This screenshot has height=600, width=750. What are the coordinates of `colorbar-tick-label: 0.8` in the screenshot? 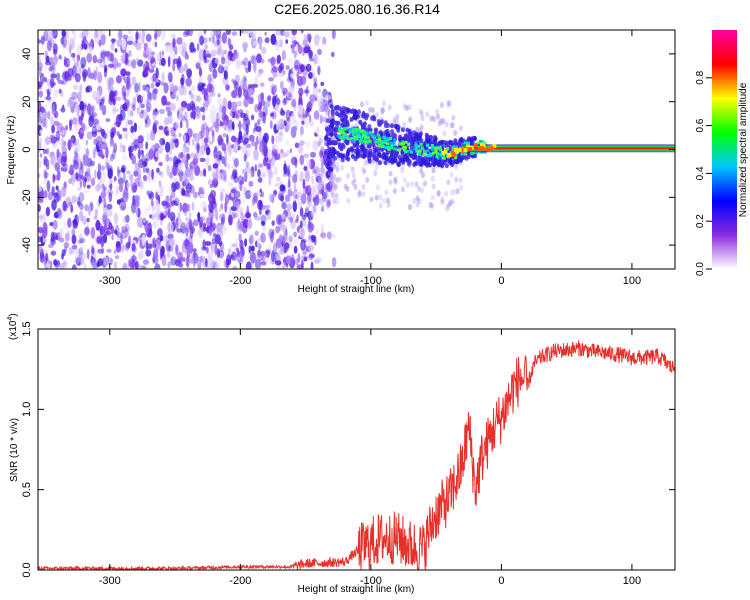 It's located at (700, 77).